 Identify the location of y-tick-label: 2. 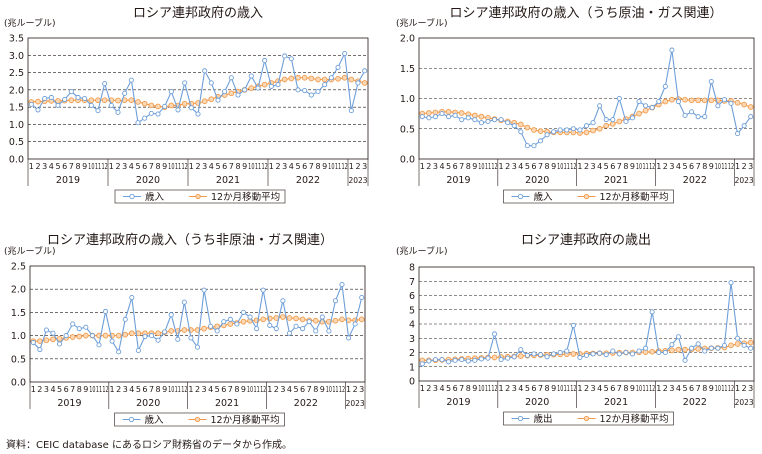
(412, 353).